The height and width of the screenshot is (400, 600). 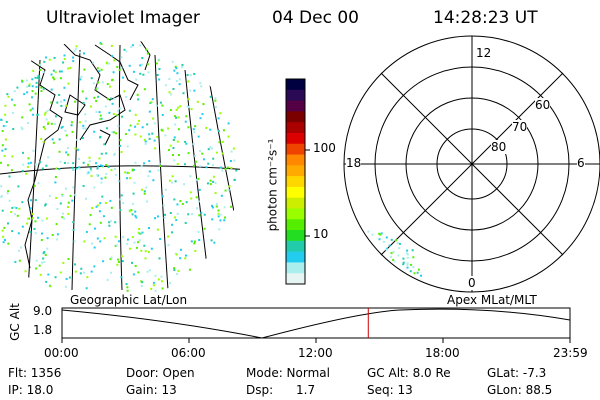 What do you see at coordinates (43, 330) in the screenshot?
I see `timeline-y-min: 1.8` at bounding box center [43, 330].